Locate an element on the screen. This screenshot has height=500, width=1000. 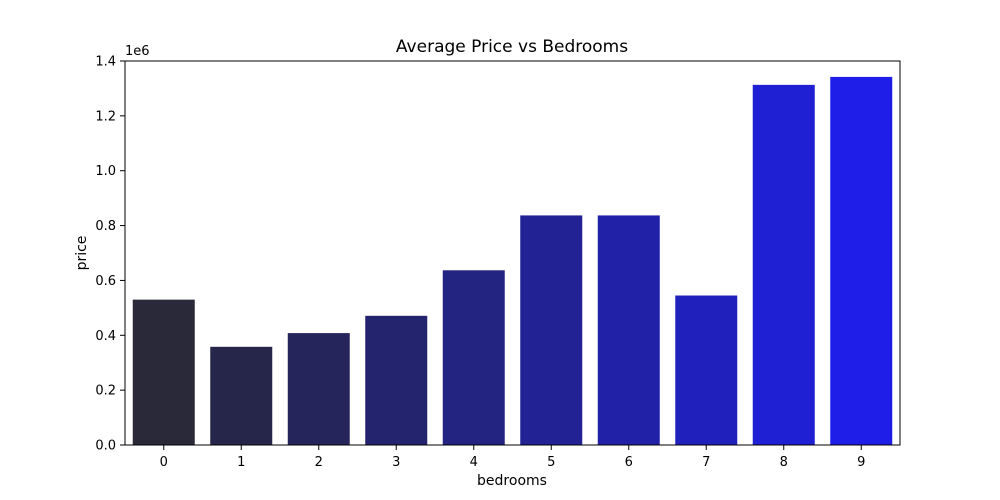
x-axis-label: bedrooms is located at coordinates (512, 481).